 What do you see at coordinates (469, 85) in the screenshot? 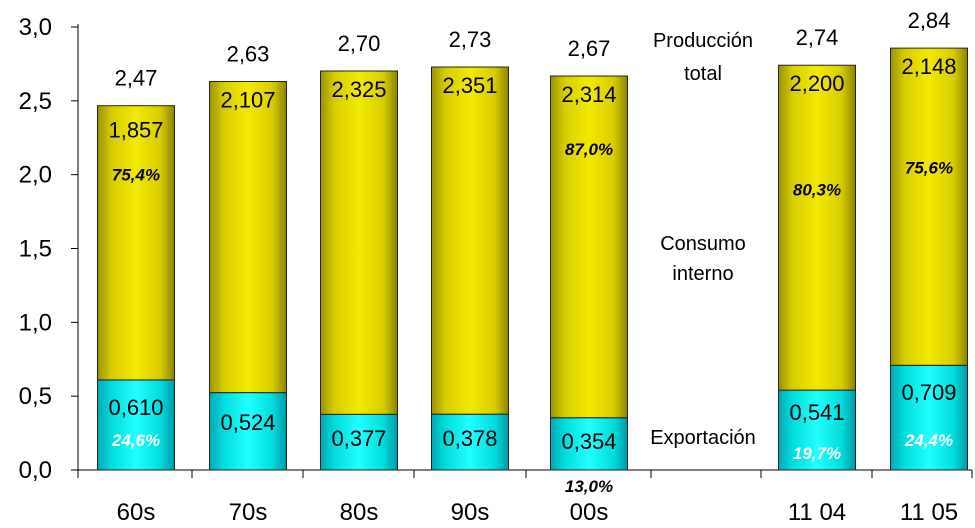
I see `internal-value-label: 2,351` at bounding box center [469, 85].